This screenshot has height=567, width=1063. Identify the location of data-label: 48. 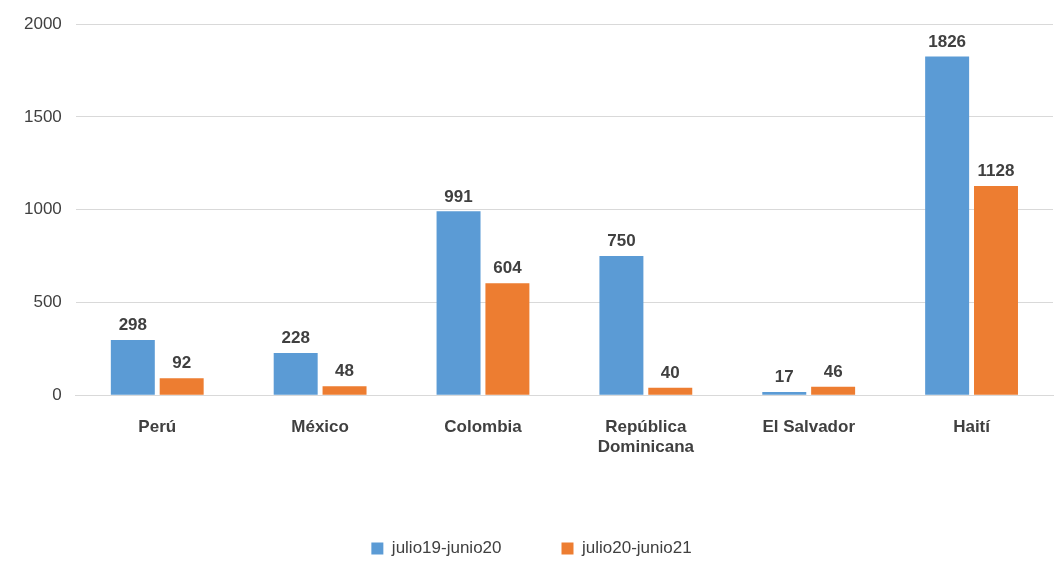
(344, 371).